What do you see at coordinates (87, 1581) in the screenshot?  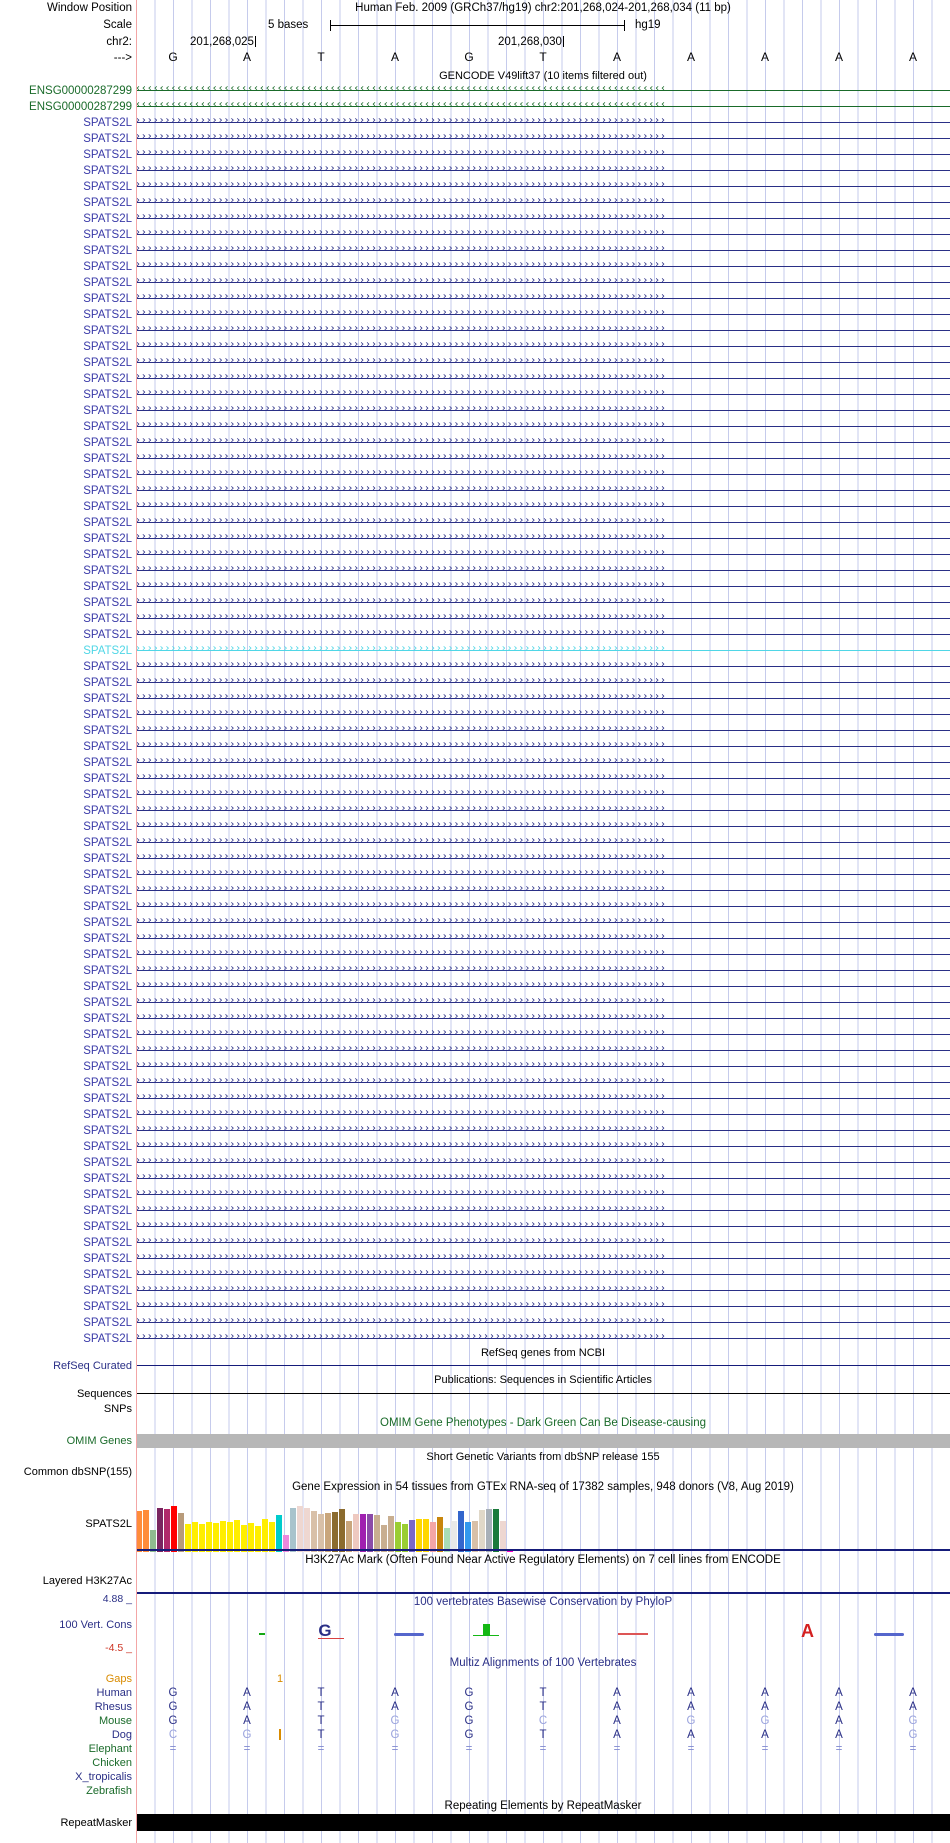 I see `h3k27ac-label: Layered H3K27Ac` at bounding box center [87, 1581].